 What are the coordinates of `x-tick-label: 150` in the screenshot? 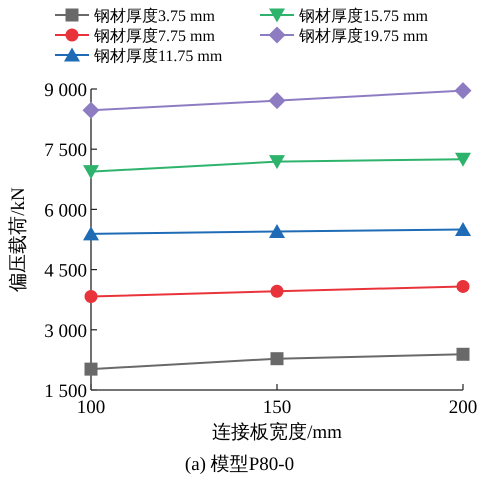 It's located at (277, 407).